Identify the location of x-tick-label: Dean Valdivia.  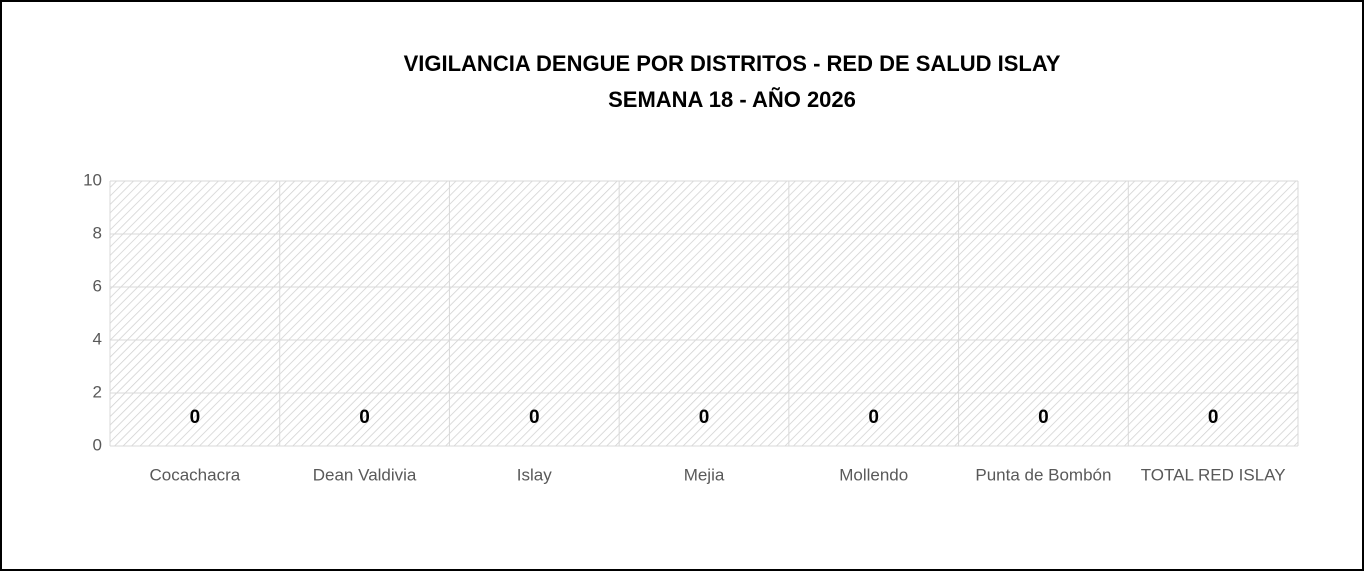
(365, 474).